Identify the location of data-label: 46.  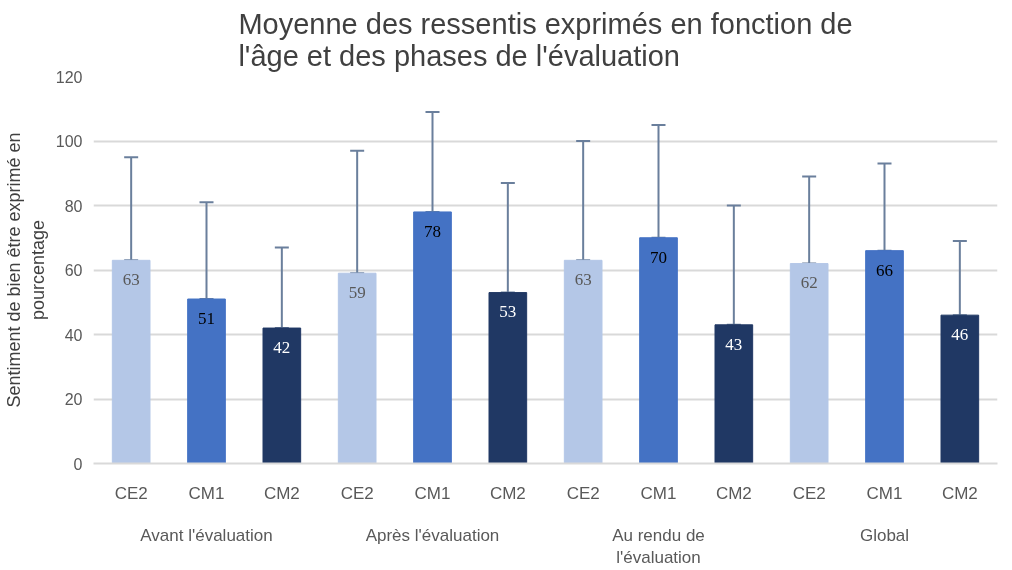
(960, 334).